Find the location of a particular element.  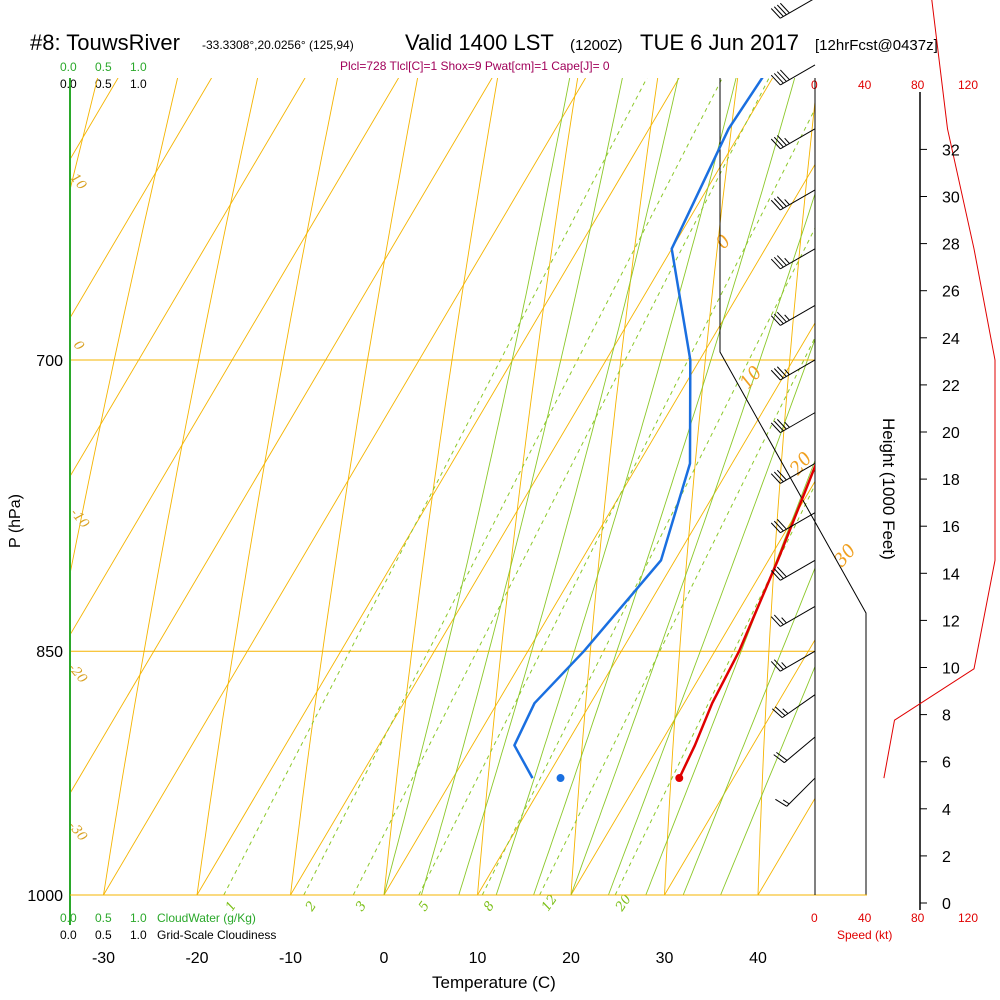

height-tick-label: 0 is located at coordinates (946, 904).